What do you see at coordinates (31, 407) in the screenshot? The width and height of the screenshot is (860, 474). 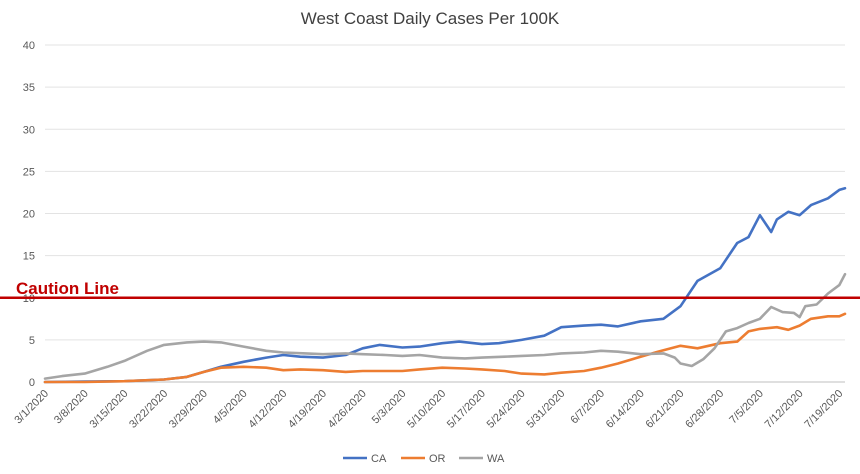 I see `x-tick-label: 3/1/2020` at bounding box center [31, 407].